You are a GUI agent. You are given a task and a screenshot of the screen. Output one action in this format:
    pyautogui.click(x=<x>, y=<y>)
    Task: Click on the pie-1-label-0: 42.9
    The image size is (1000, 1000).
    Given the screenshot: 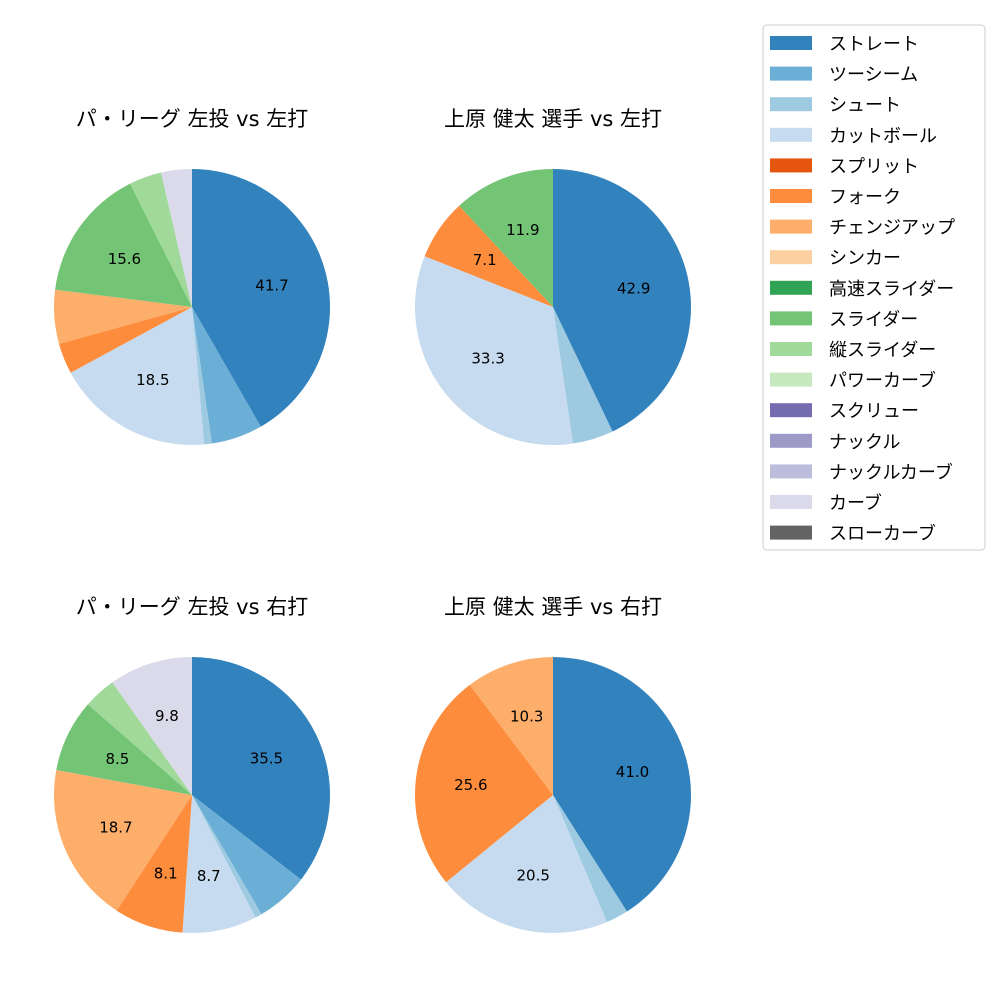 What is the action you would take?
    pyautogui.click(x=633, y=289)
    